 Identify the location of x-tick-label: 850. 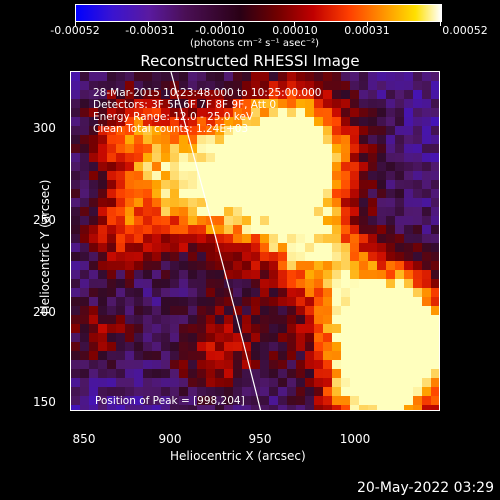
(84, 439).